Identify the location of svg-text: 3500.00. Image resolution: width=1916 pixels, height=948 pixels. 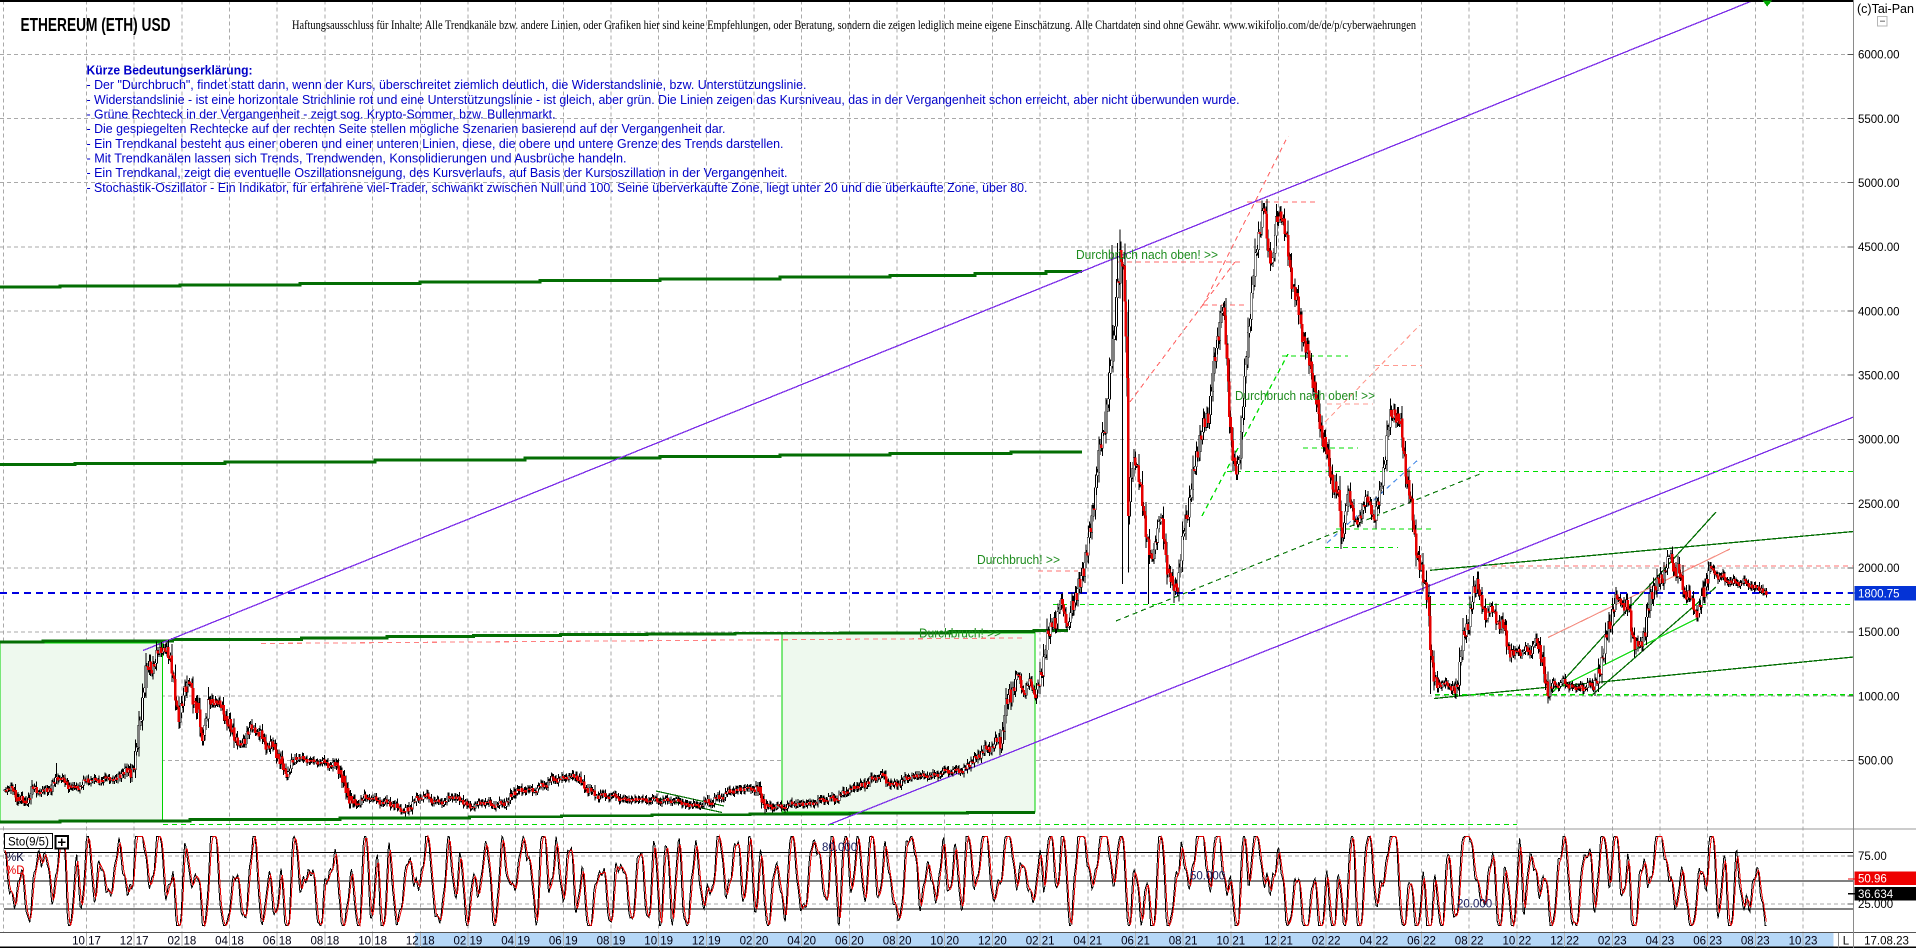
(1879, 376).